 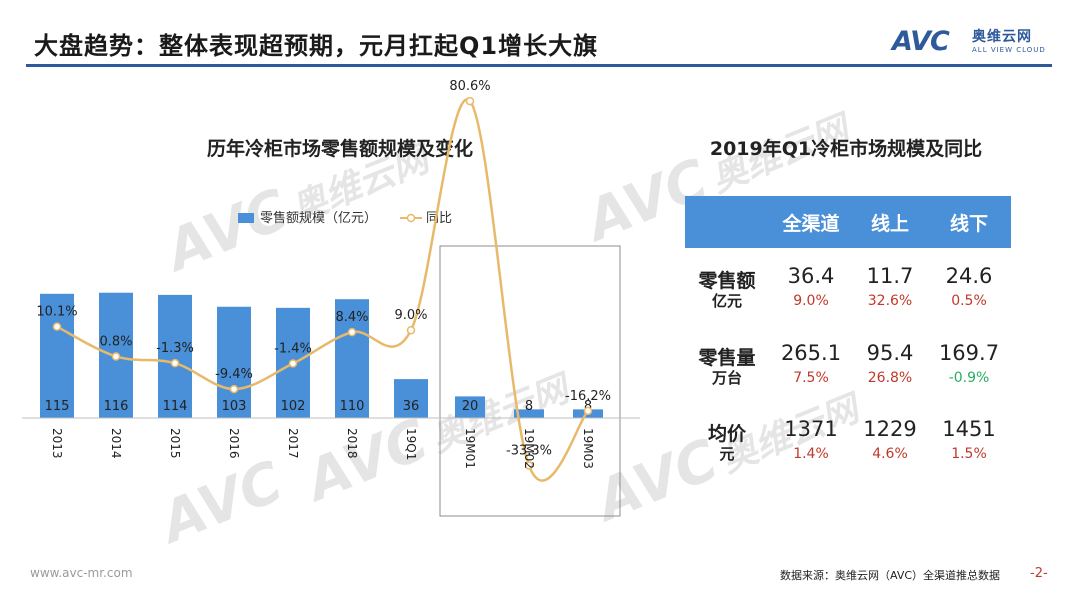 What do you see at coordinates (848, 369) in the screenshot?
I see `table-row: 零售量 万台 265.1 7.5% 95.4 26.8% 169.7 -0.9%` at bounding box center [848, 369].